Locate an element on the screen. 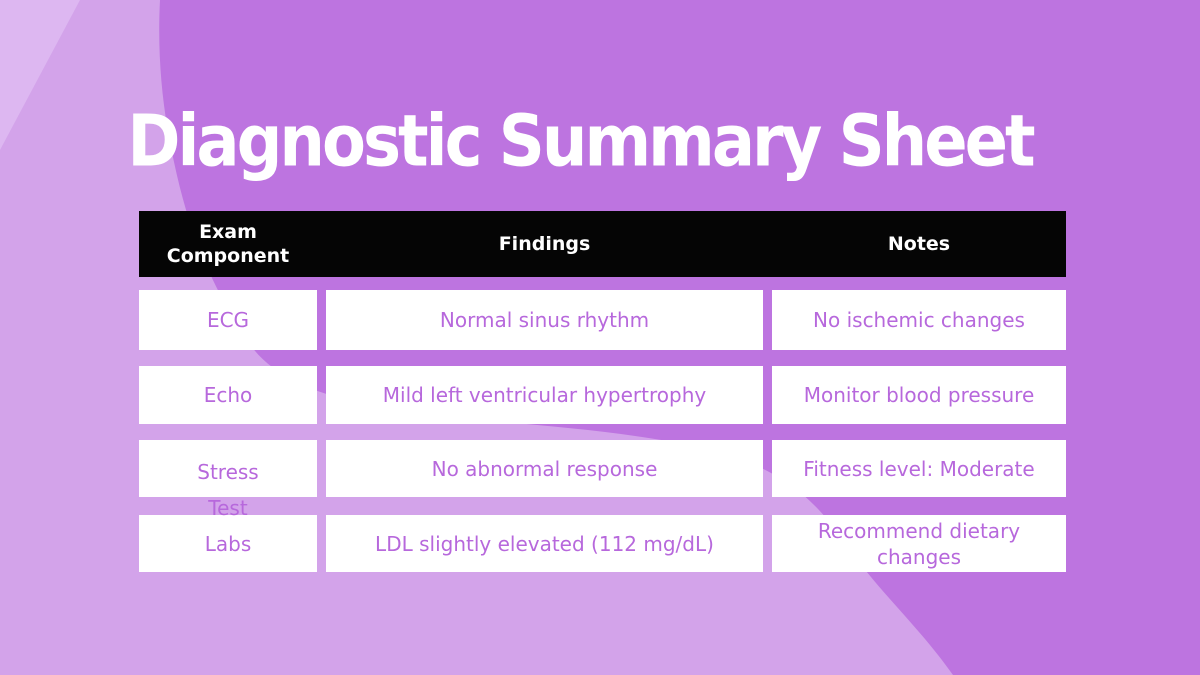 Image resolution: width=1200 pixels, height=675 pixels. header-findings: Findings is located at coordinates (544, 244).